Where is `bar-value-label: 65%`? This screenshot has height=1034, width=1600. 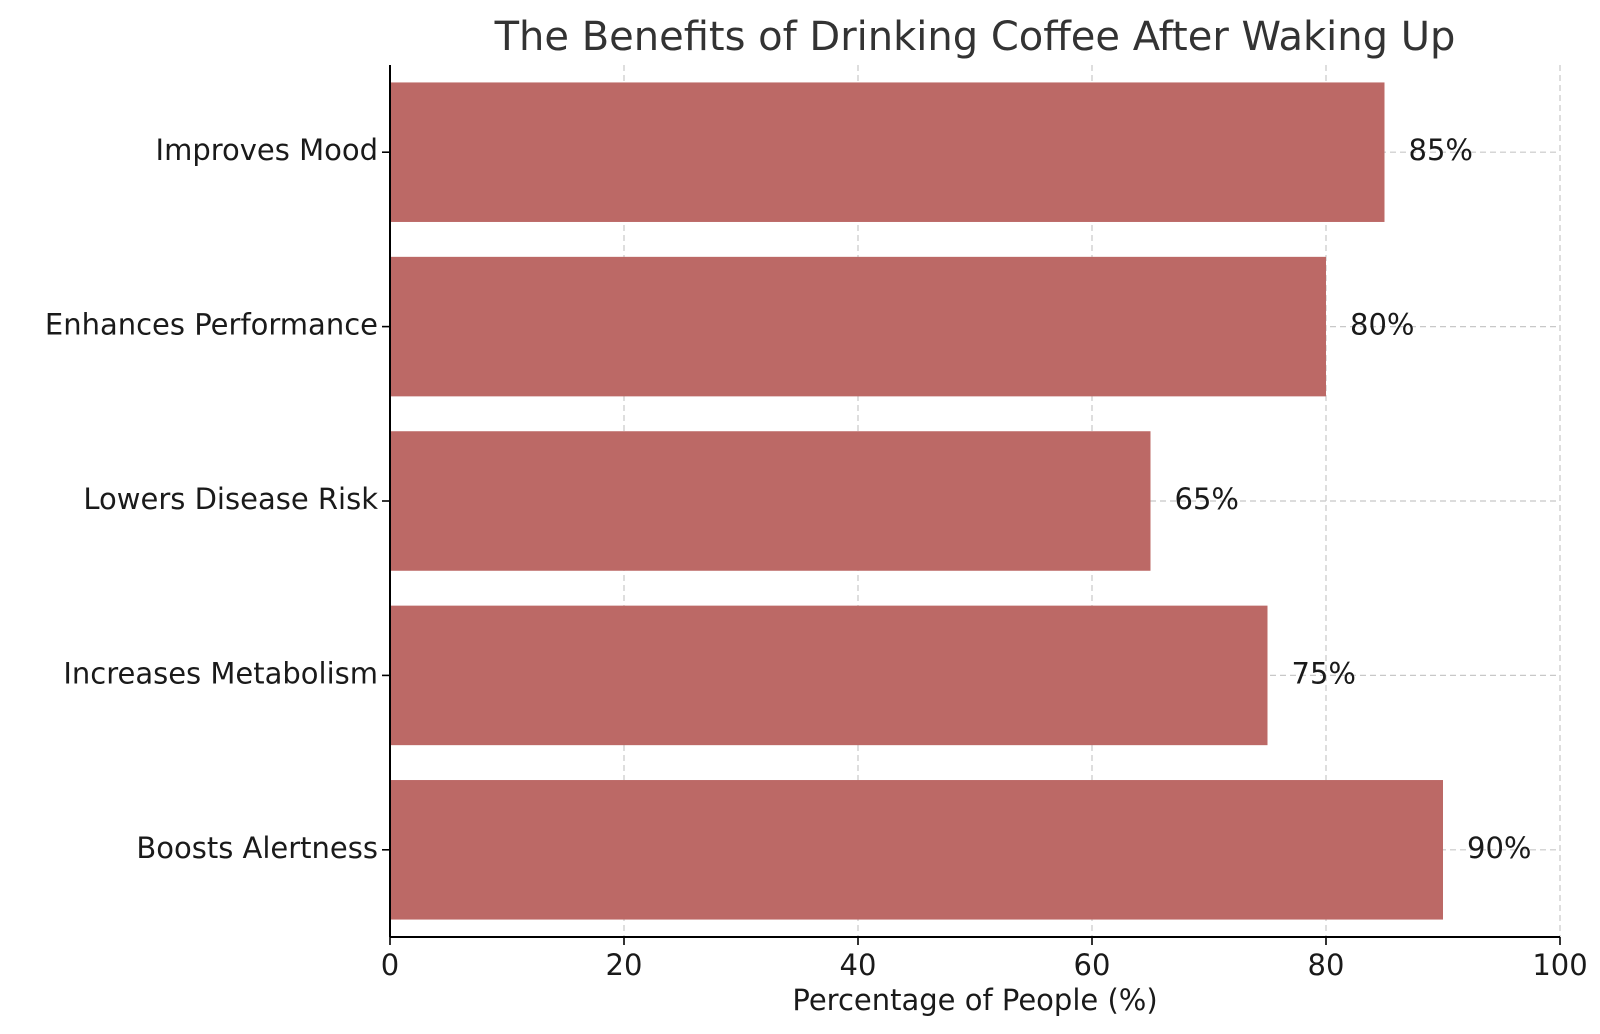
bar-value-label: 65% is located at coordinates (1207, 499).